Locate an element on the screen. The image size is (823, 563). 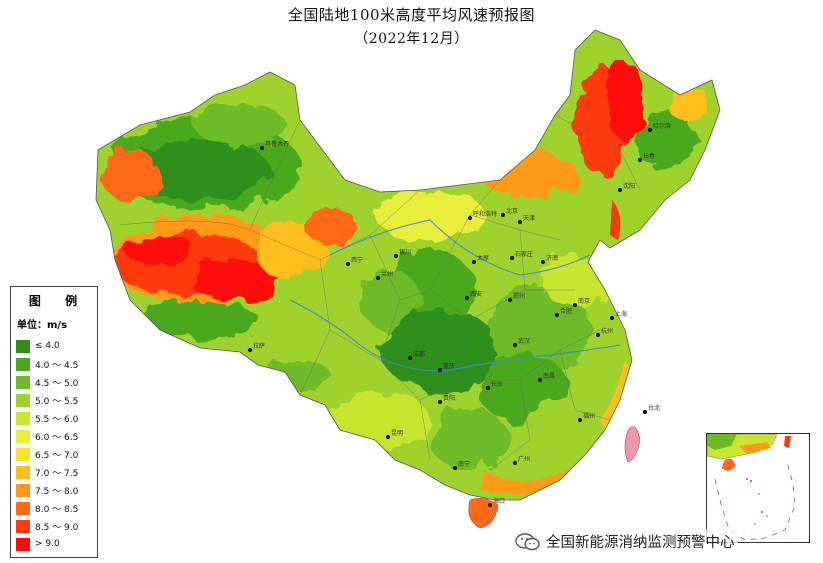
legend-label: 6.5 ～ 7.0 is located at coordinates (57, 455).